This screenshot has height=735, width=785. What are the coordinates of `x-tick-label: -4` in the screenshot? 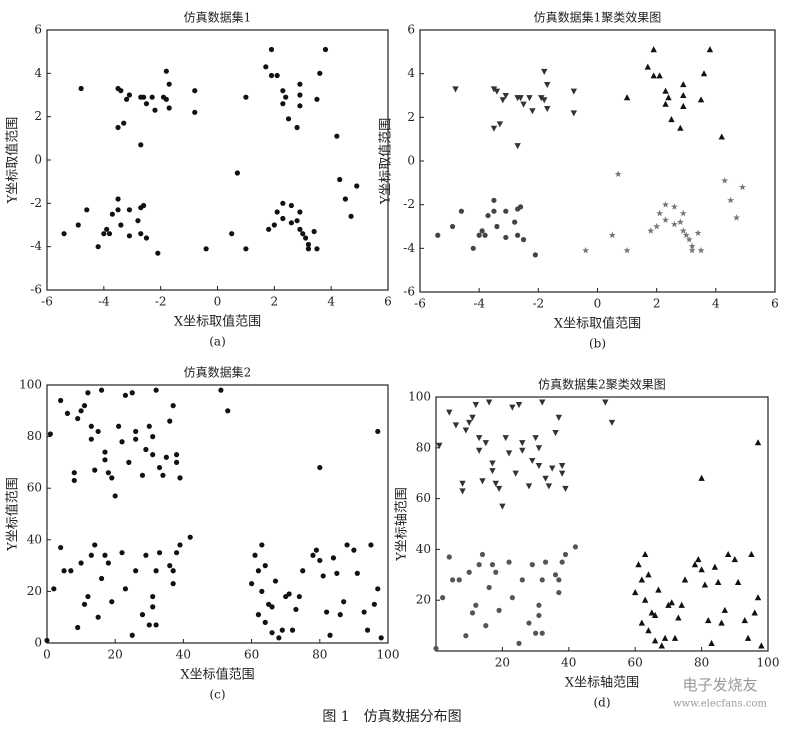 It's located at (479, 304).